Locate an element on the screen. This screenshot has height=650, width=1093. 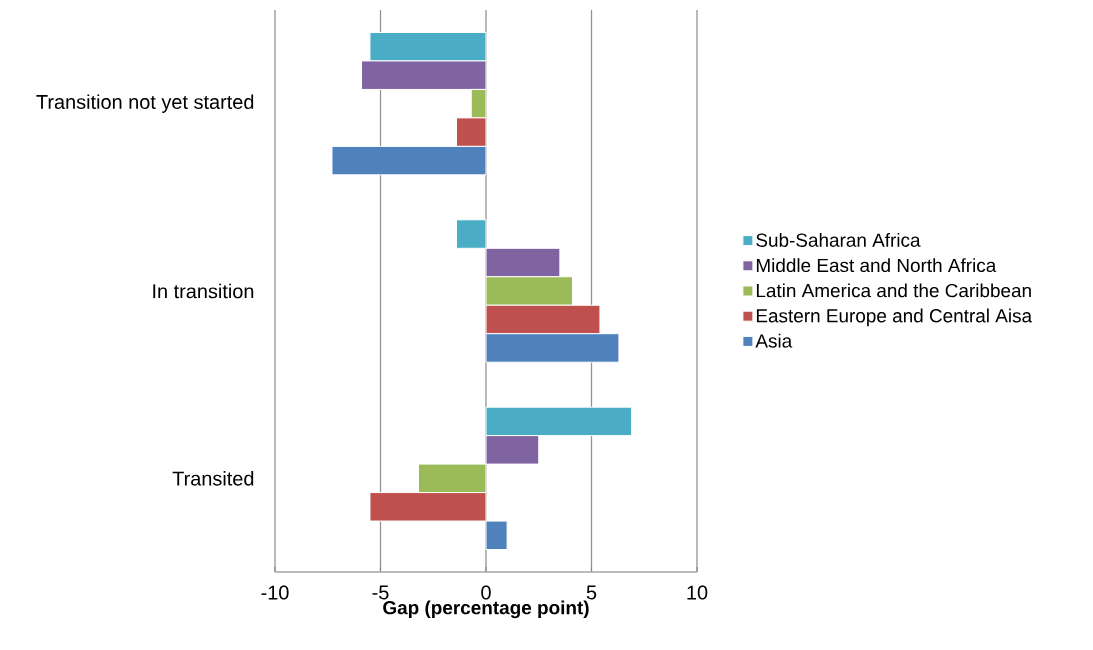
x-tick-label: 0 is located at coordinates (486, 592).